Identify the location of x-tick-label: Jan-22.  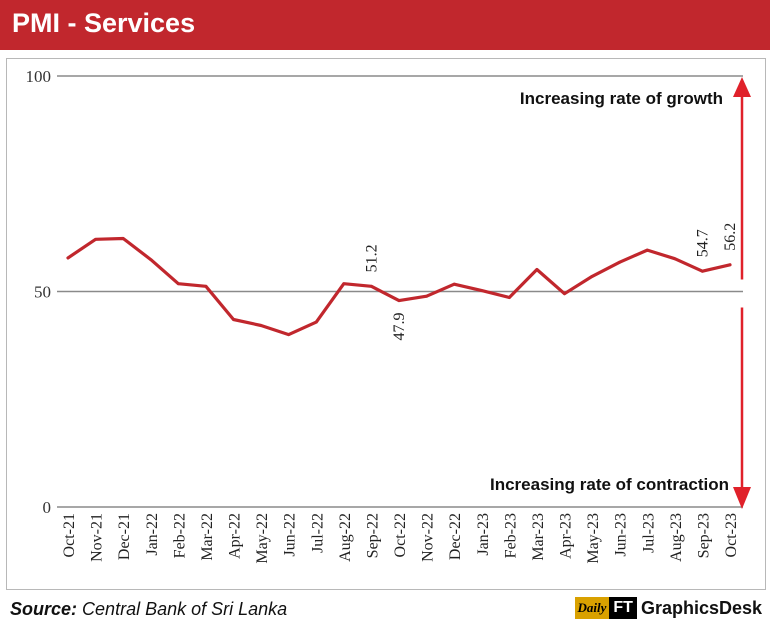
(152, 534).